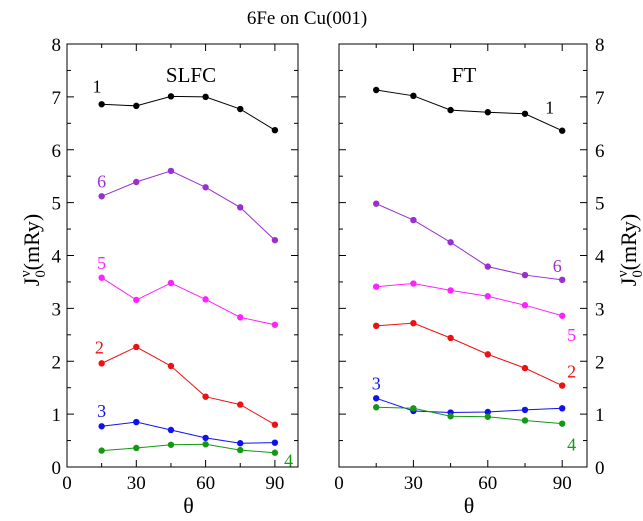 The width and height of the screenshot is (643, 521). What do you see at coordinates (57, 468) in the screenshot?
I see `y-tick-label-slfc-0: 0` at bounding box center [57, 468].